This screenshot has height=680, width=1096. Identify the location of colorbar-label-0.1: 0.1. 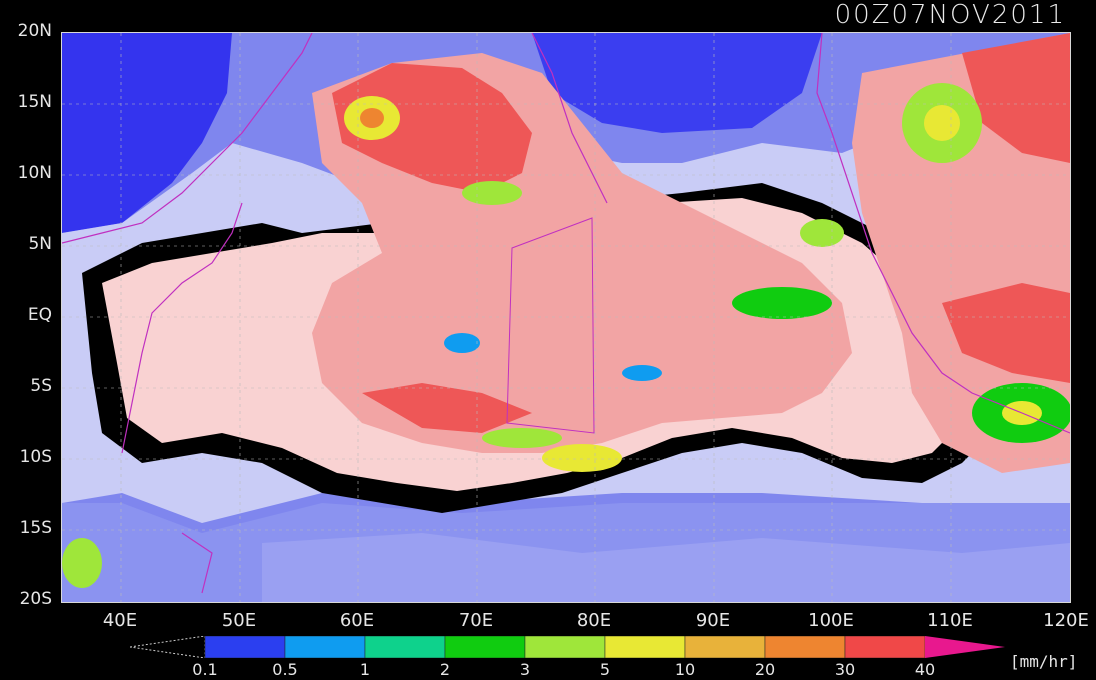
(205, 669).